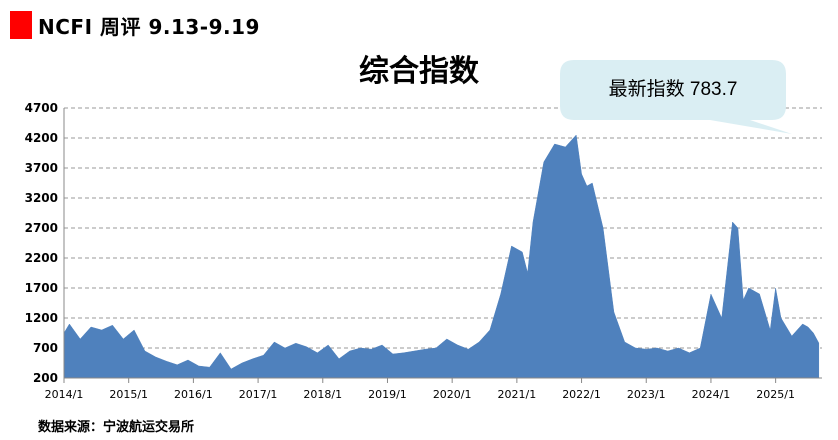 The width and height of the screenshot is (838, 440). What do you see at coordinates (41, 288) in the screenshot?
I see `y-tick-label: 1700` at bounding box center [41, 288].